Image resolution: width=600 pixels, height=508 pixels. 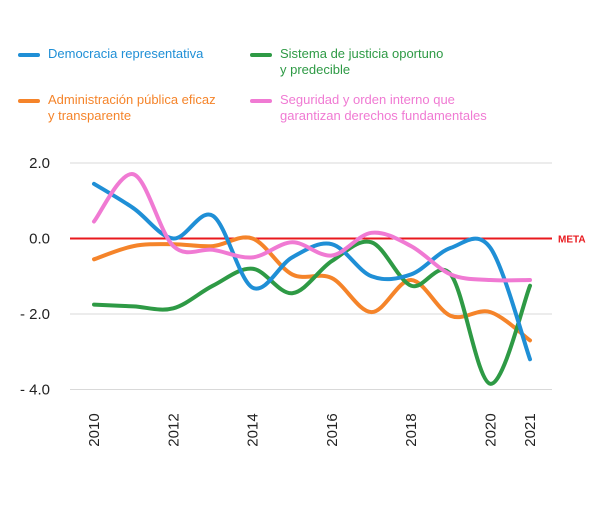 I want to click on y-tick-label: - 2.0, so click(x=35, y=314).